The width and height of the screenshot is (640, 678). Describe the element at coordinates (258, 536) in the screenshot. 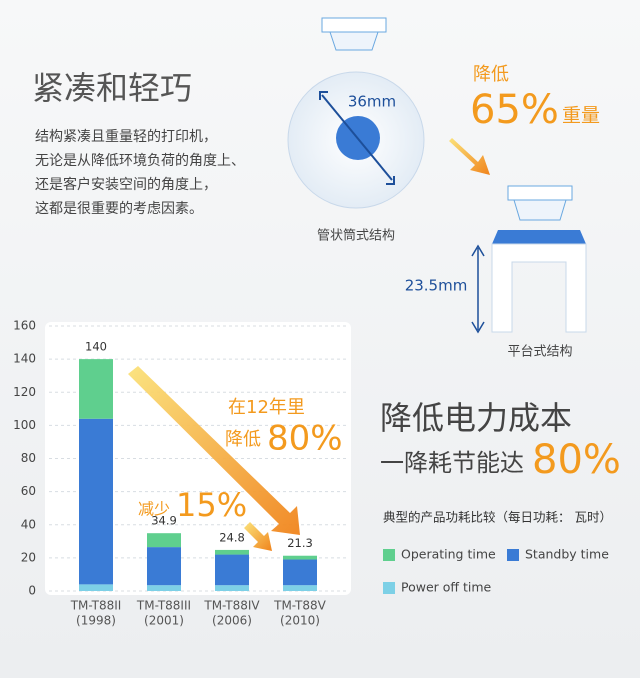

I see `small-arrow` at that location.